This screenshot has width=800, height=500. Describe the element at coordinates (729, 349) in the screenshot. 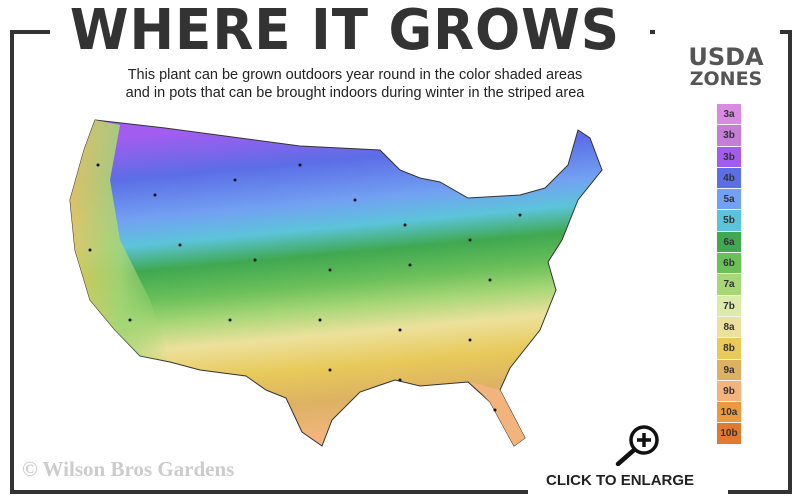

I see `legend-zone-8b: 8b` at that location.